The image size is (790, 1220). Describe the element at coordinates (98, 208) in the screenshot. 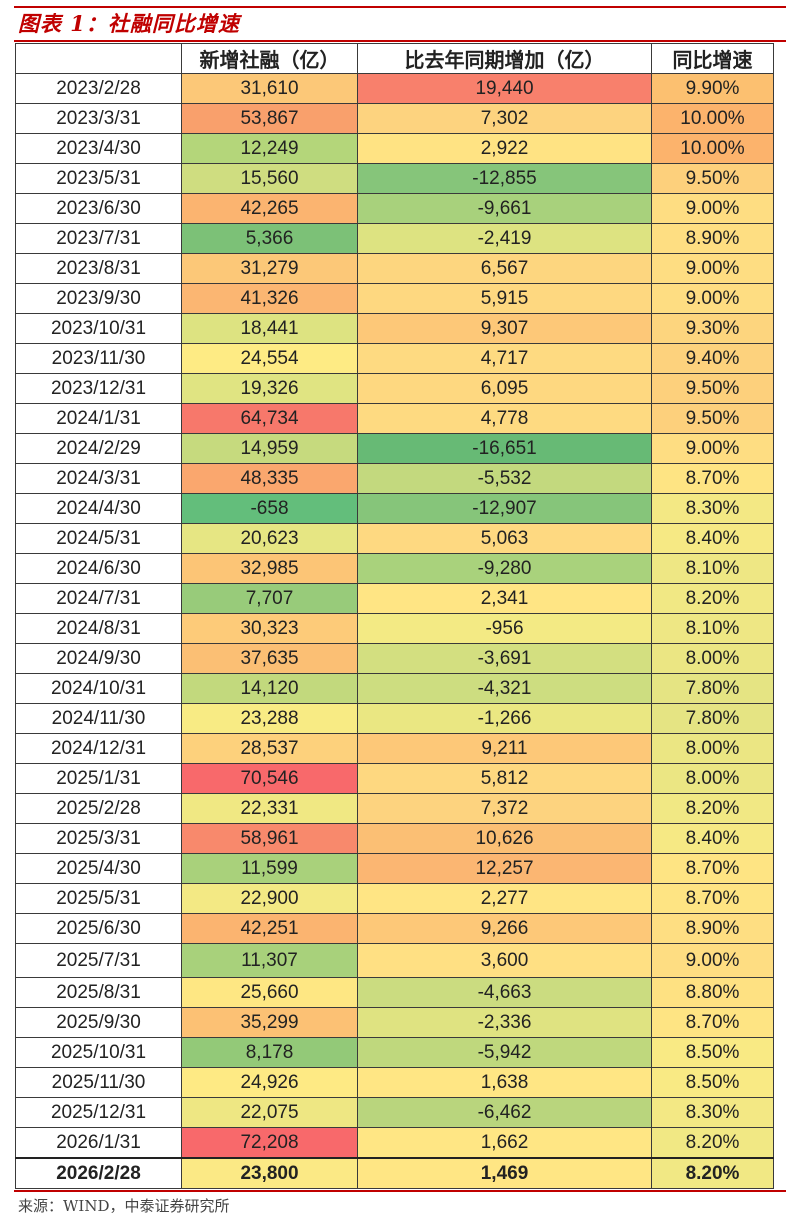

I see `date-cell: 2023/6/30` at that location.